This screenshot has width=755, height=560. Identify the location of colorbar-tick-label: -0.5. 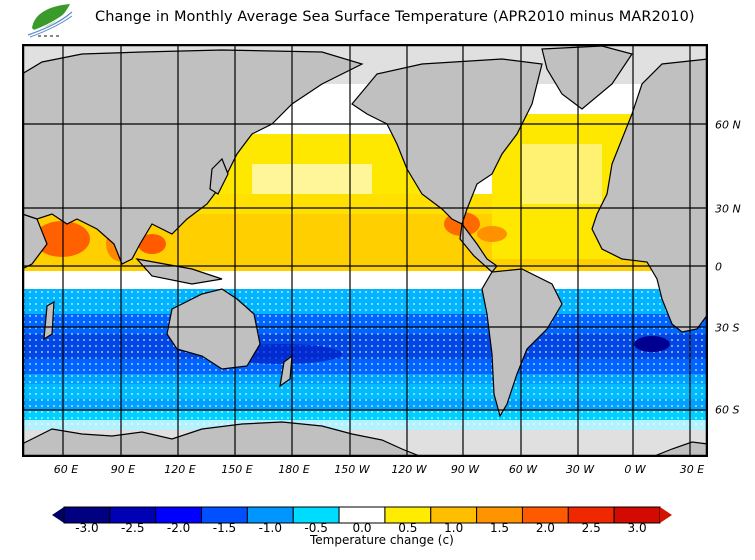
(316, 528).